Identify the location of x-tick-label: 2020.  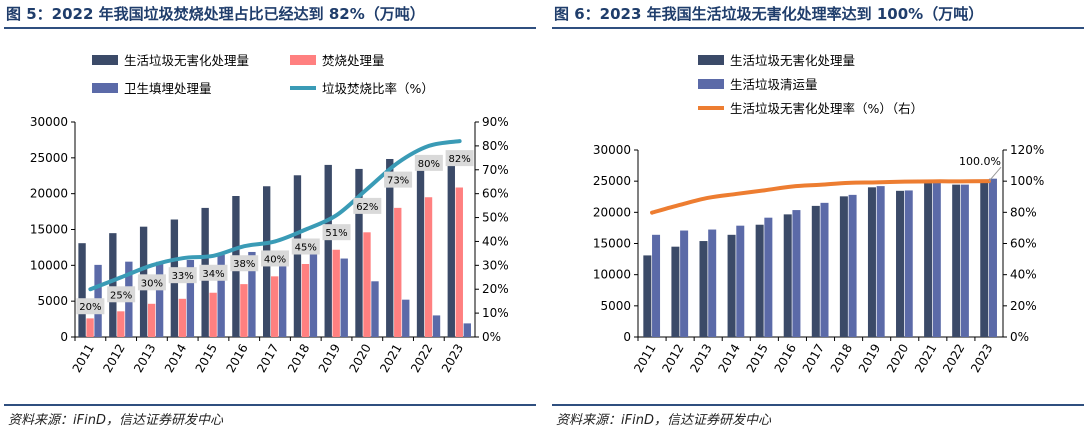
(897, 358).